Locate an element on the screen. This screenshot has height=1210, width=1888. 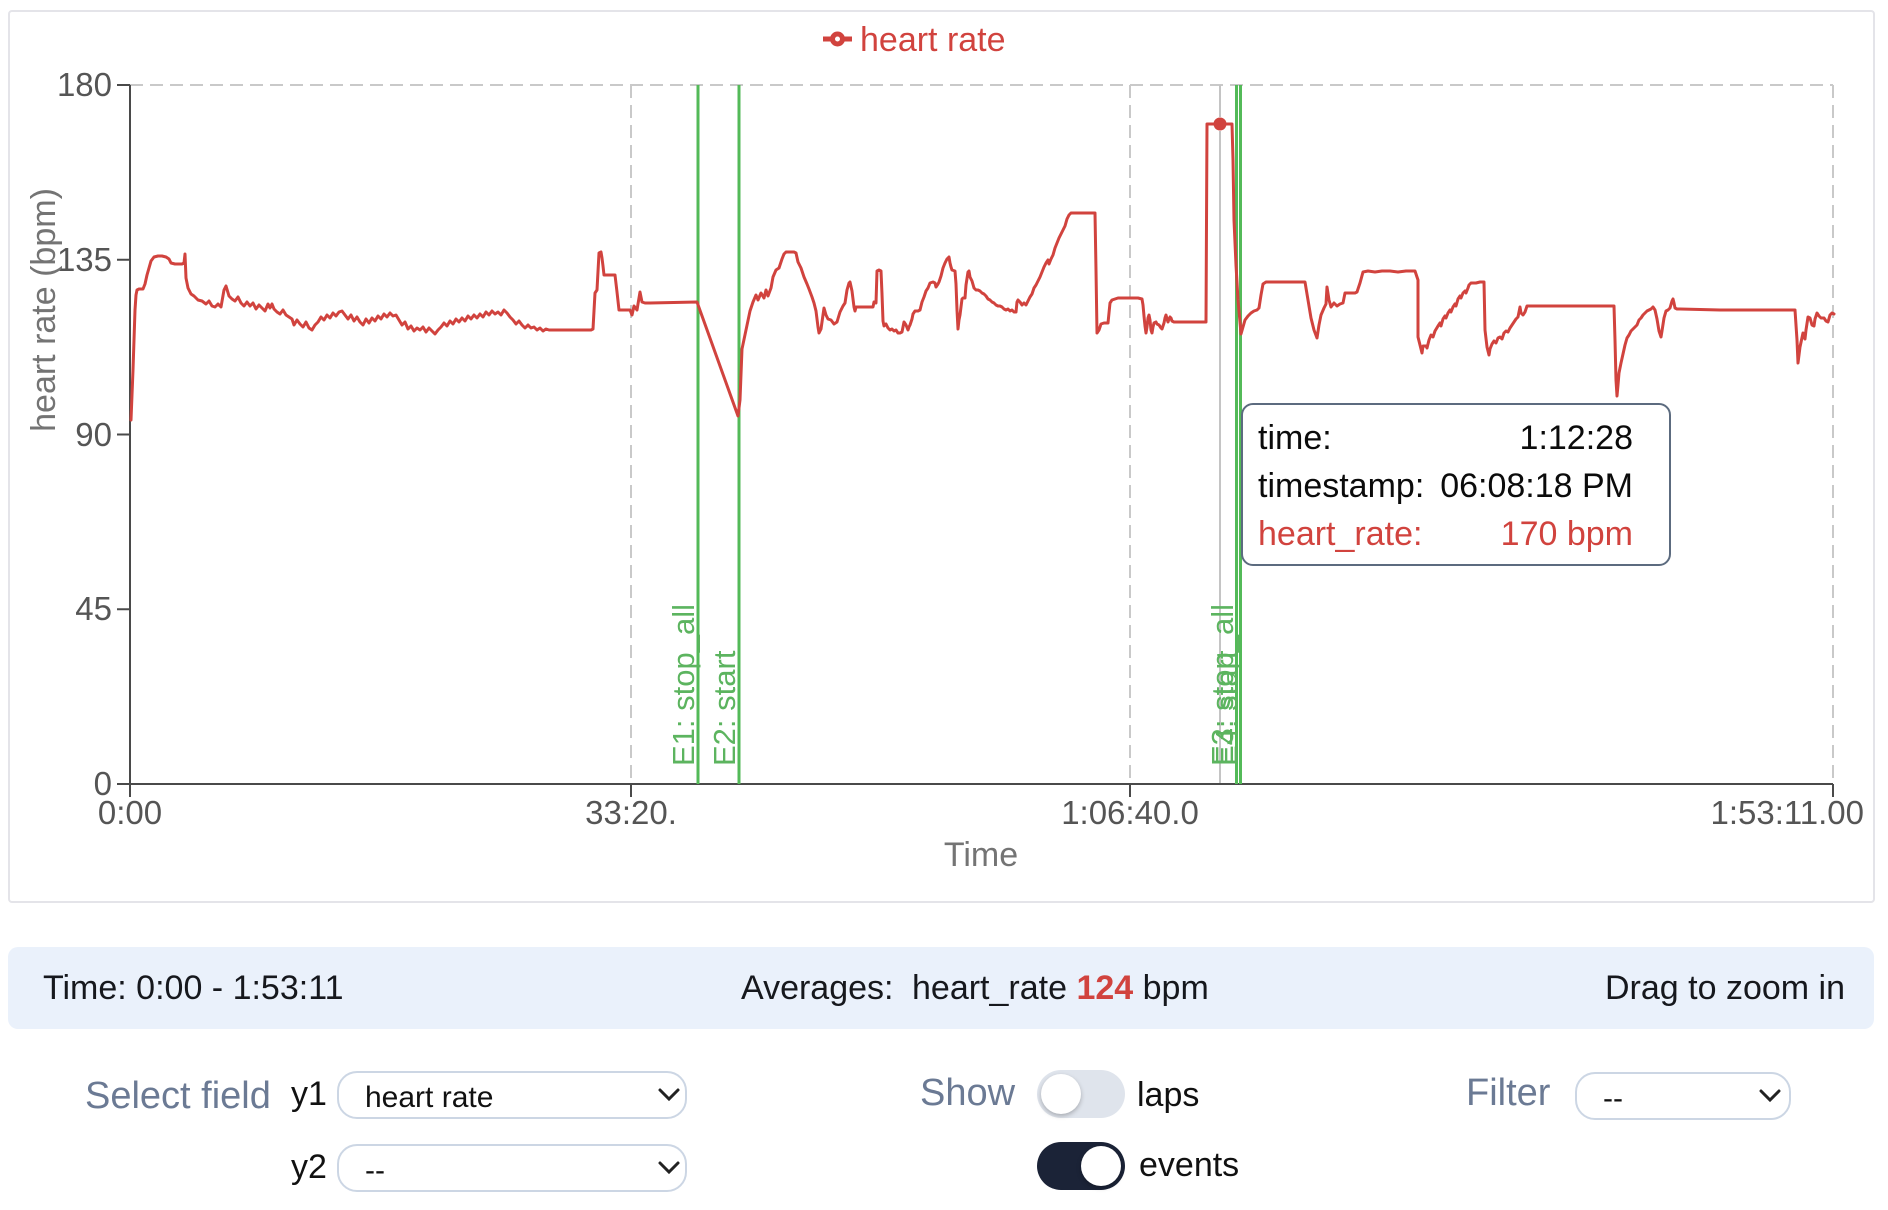
svg-text: Time is located at coordinates (981, 855).